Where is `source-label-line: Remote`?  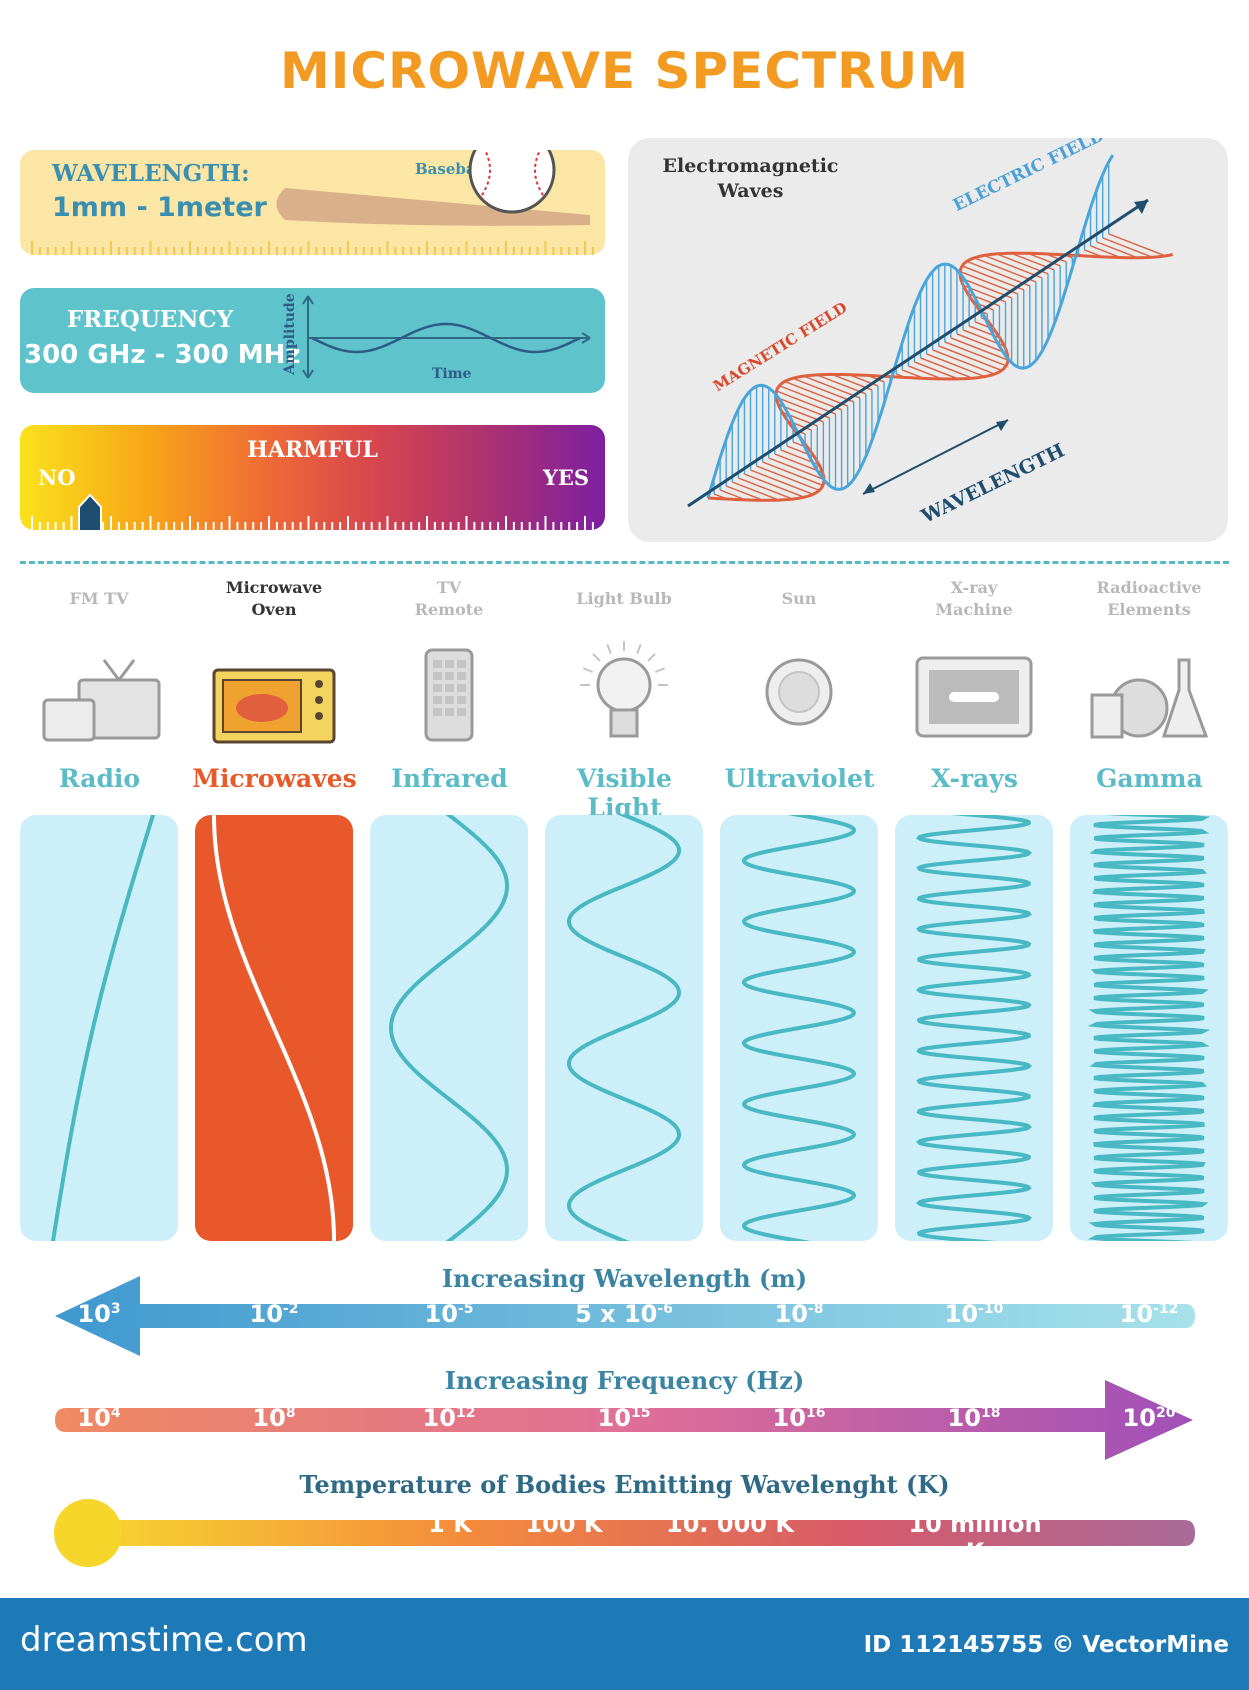
source-label-line: Remote is located at coordinates (449, 609).